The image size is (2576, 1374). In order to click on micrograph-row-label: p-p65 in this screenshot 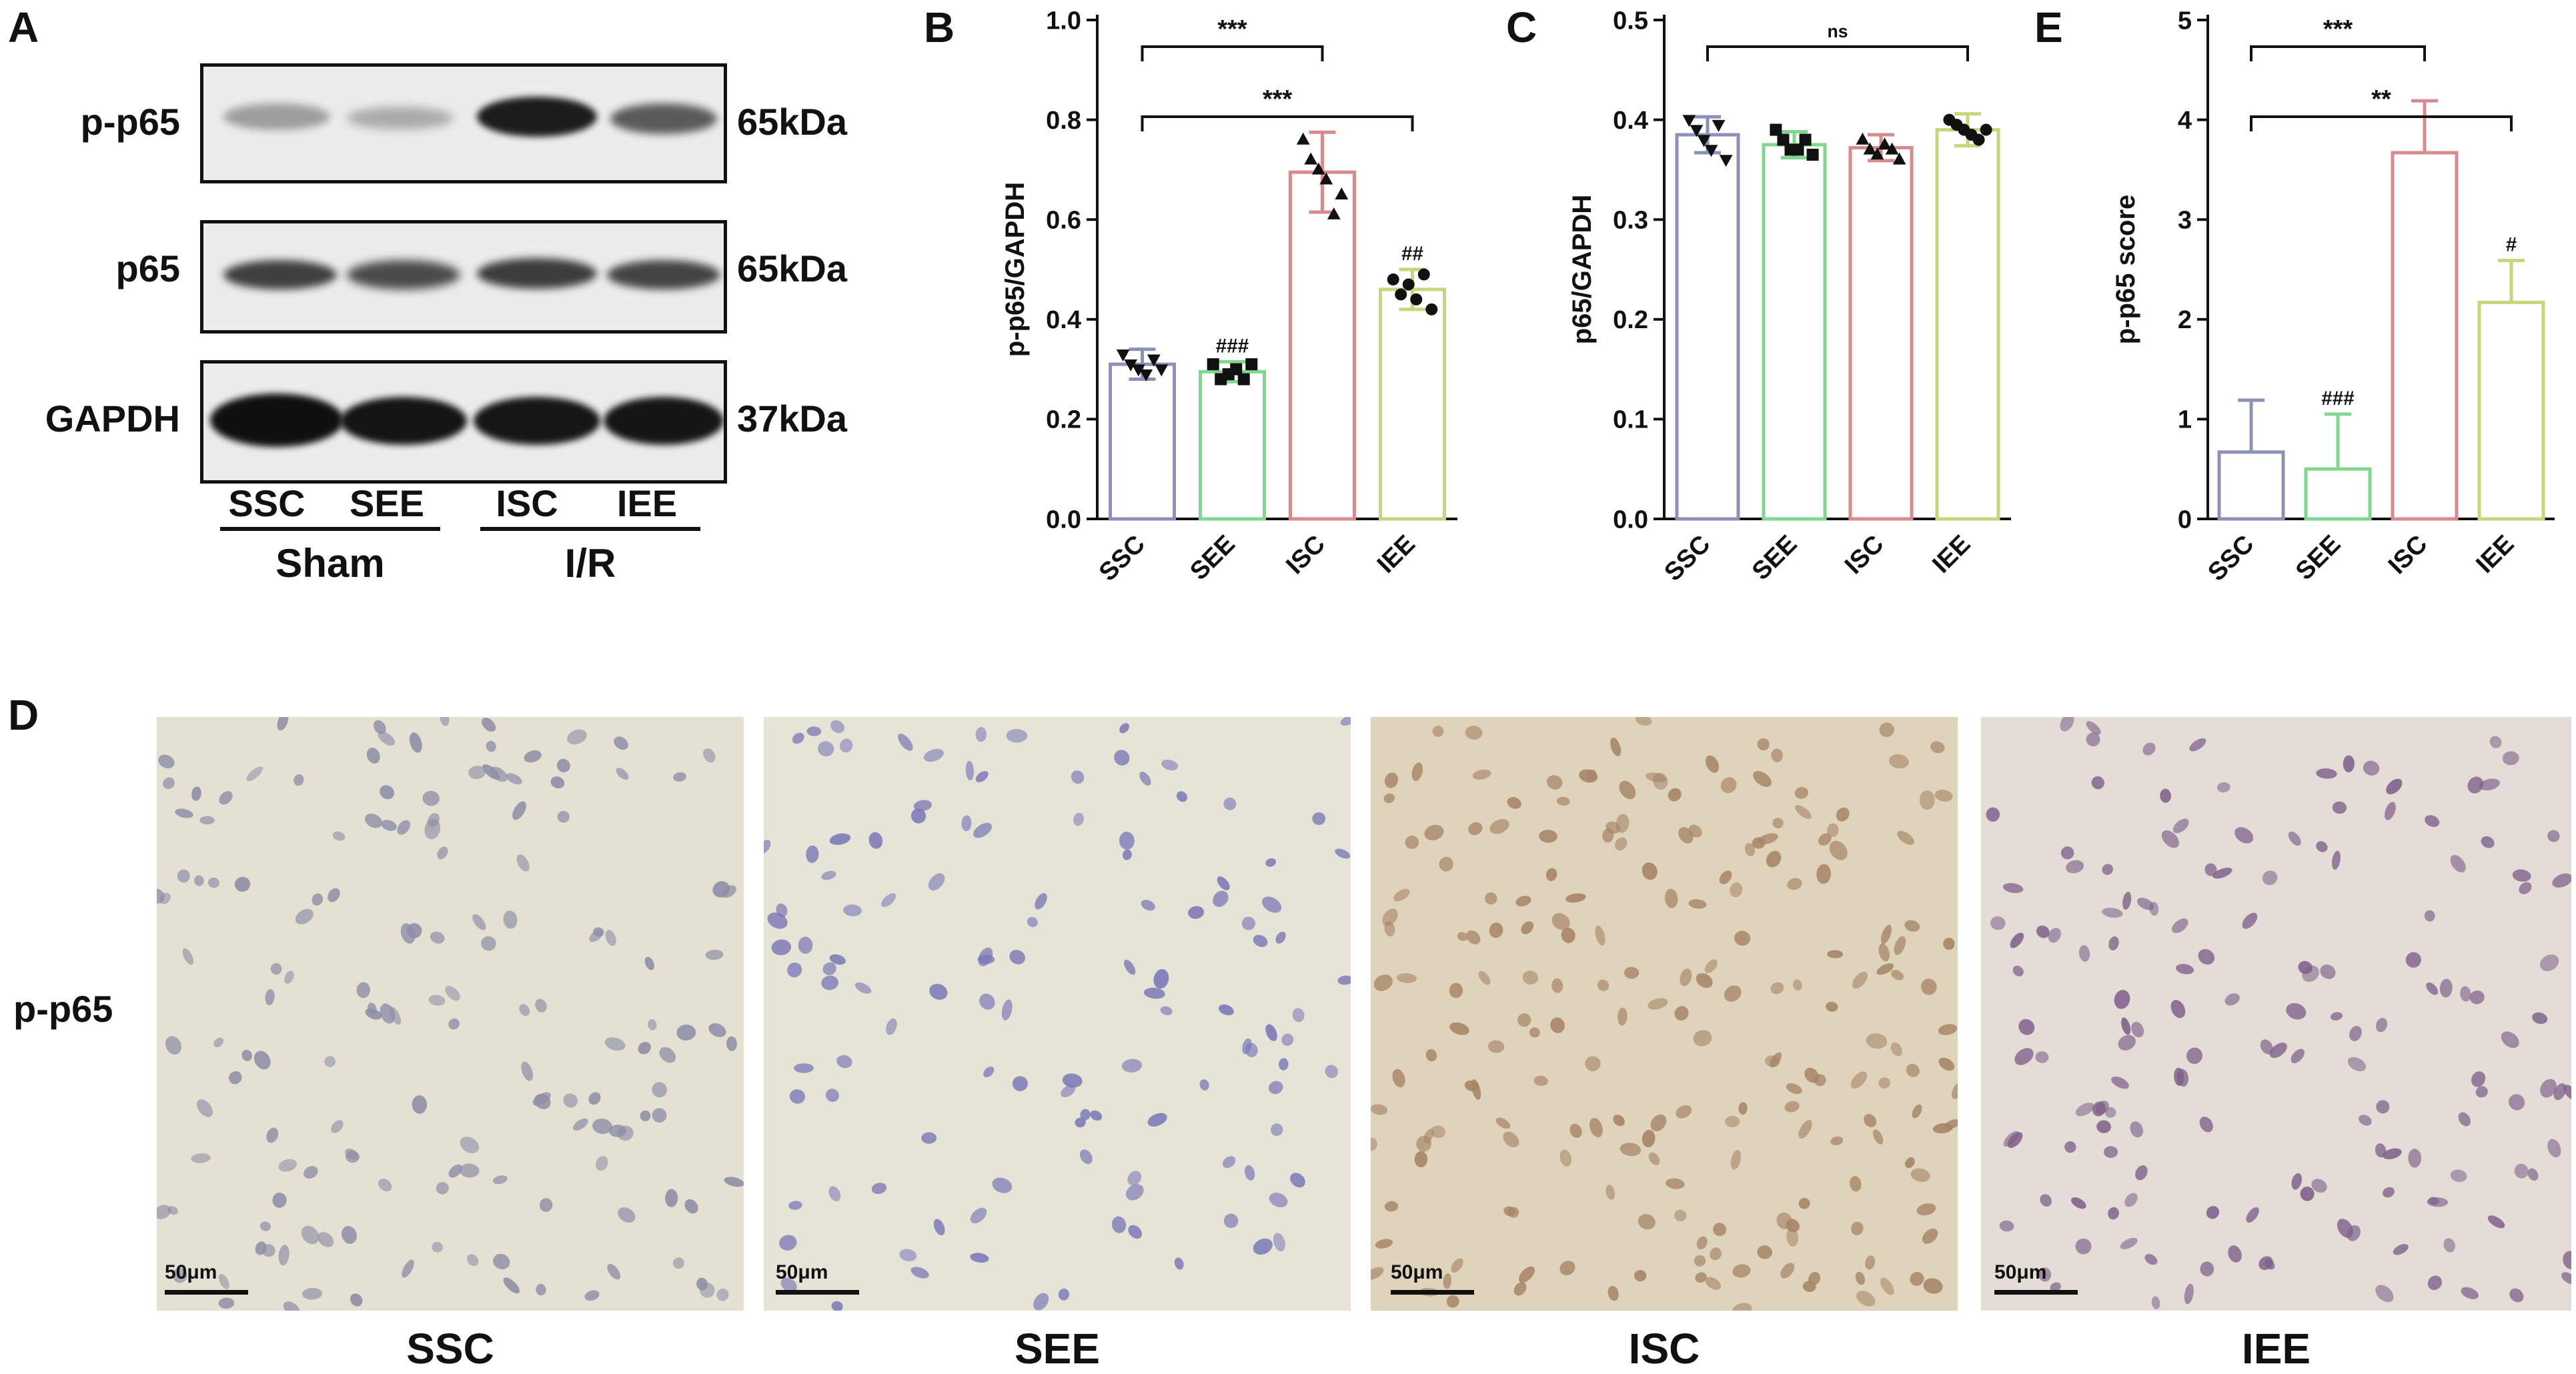, I will do `click(63, 1009)`.